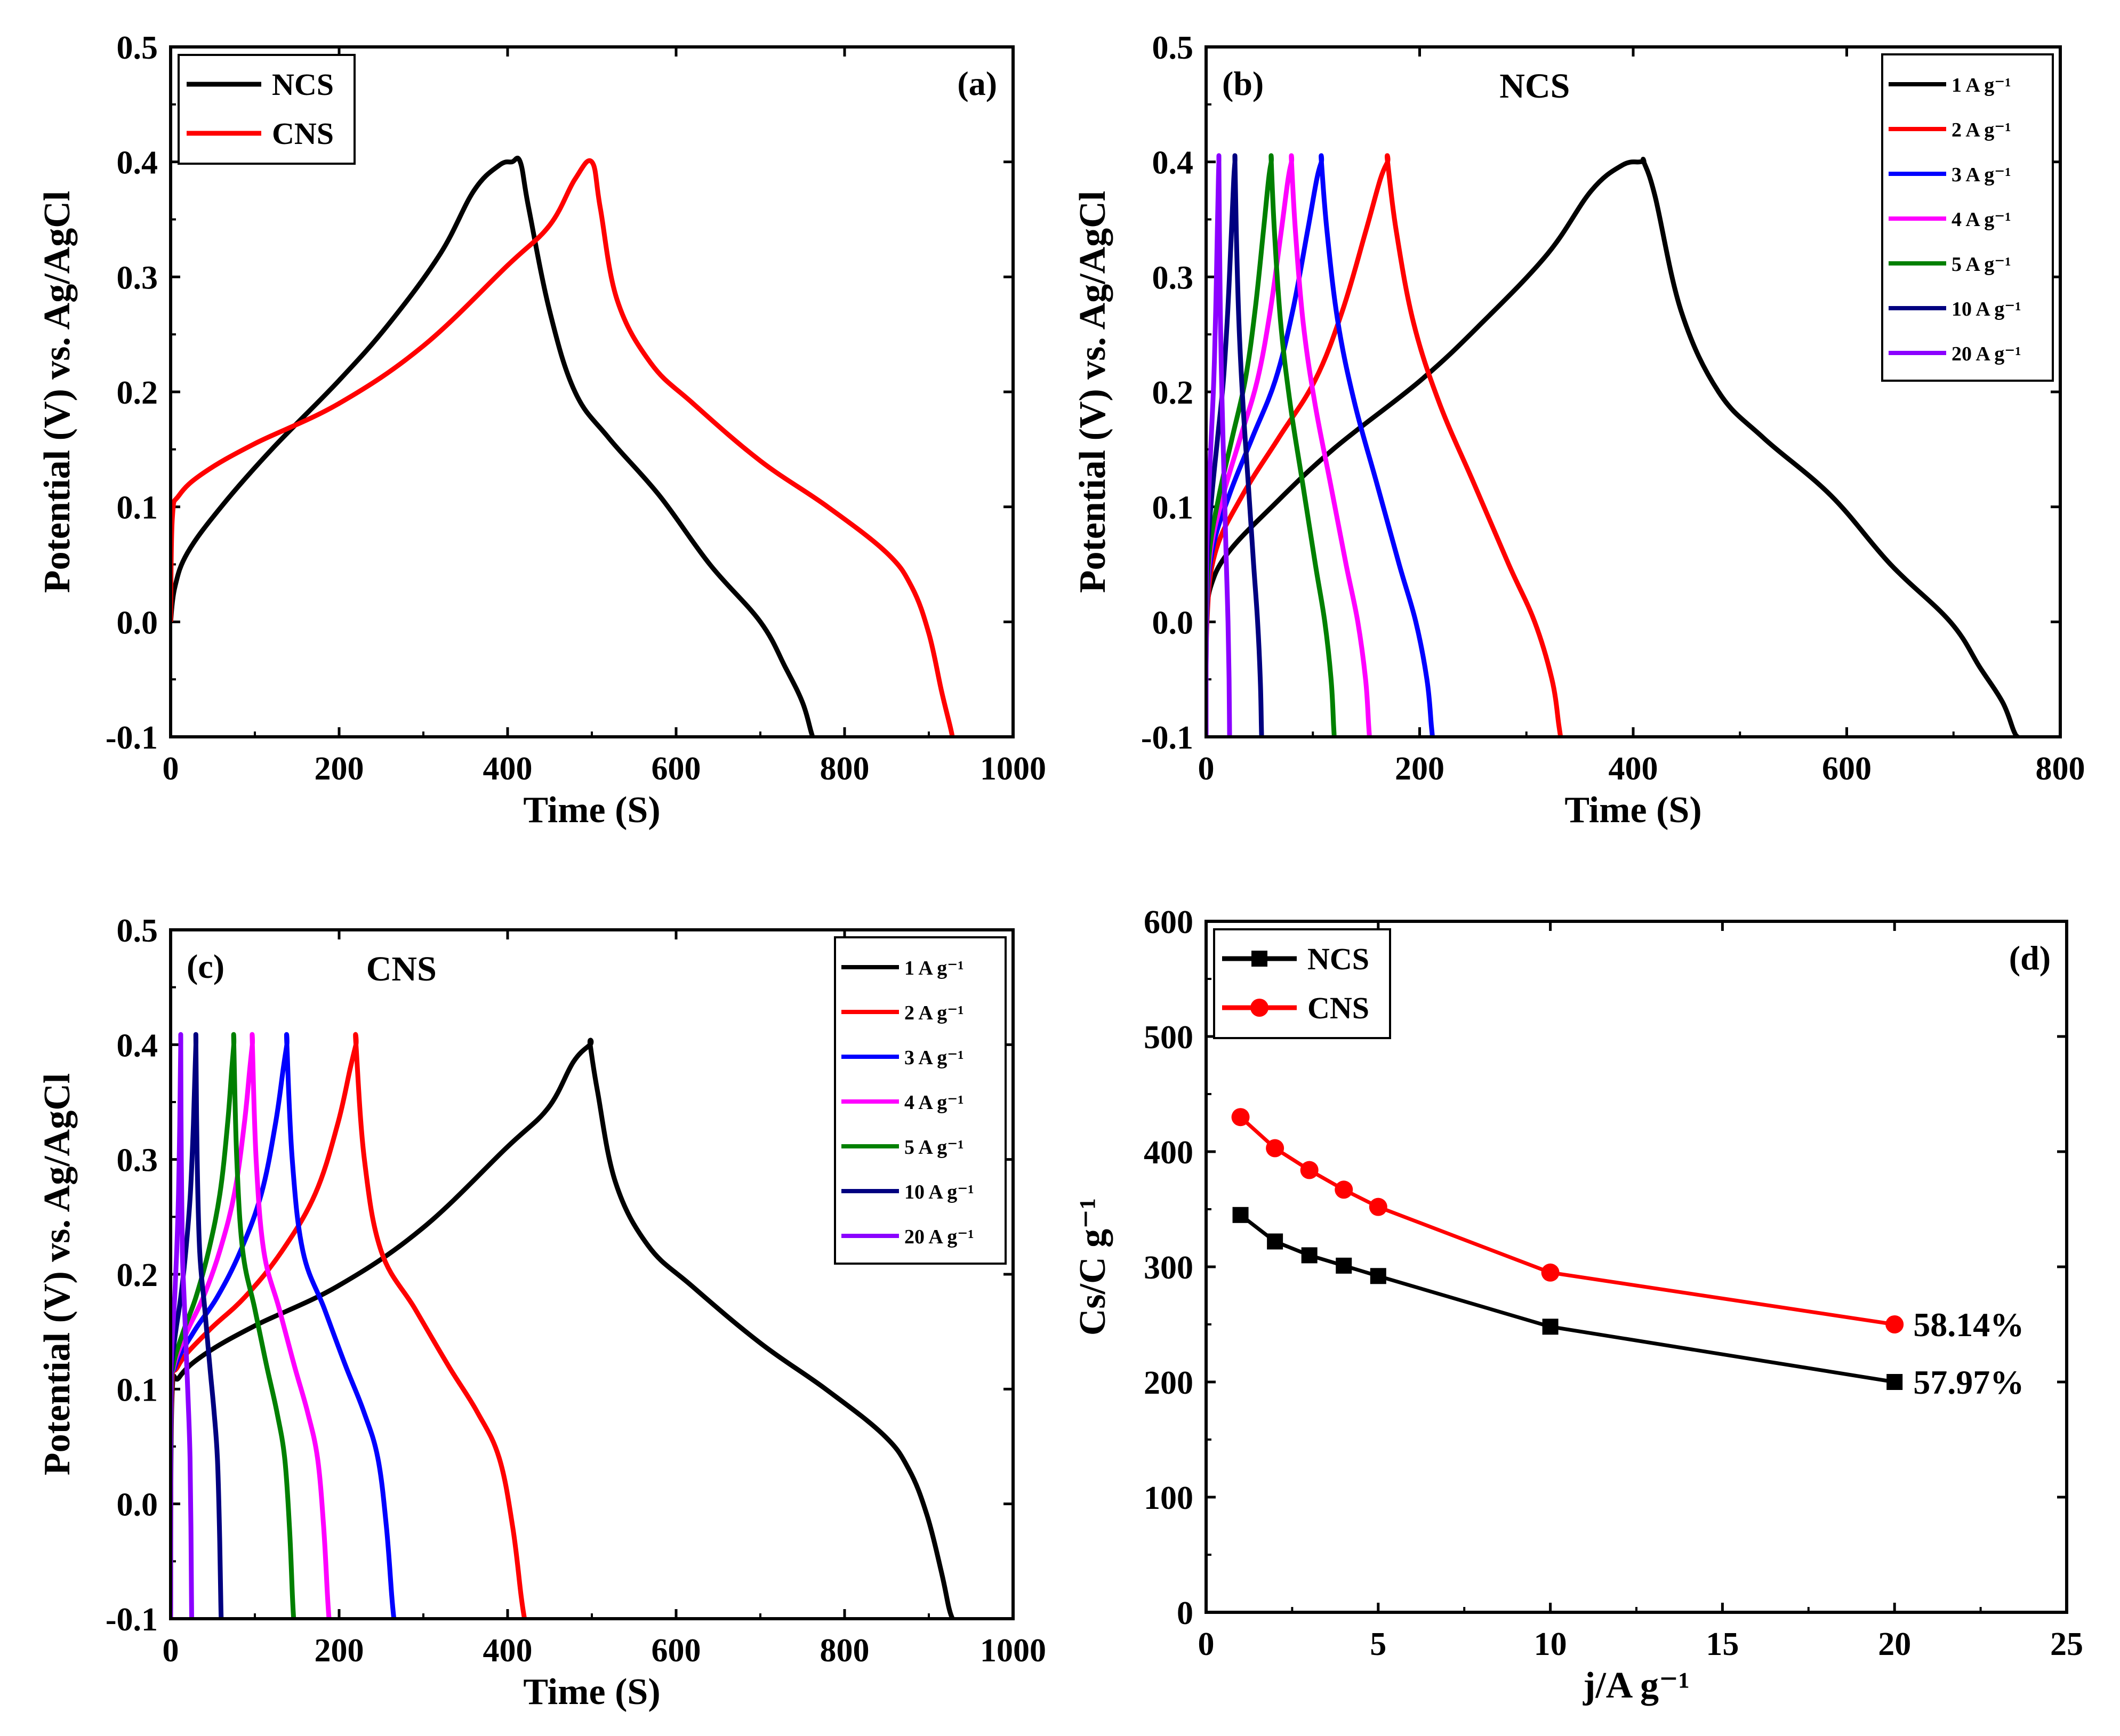 The width and height of the screenshot is (2120, 1736). Describe the element at coordinates (1982, 85) in the screenshot. I see `legend-label: 1 A g⁻¹` at that location.